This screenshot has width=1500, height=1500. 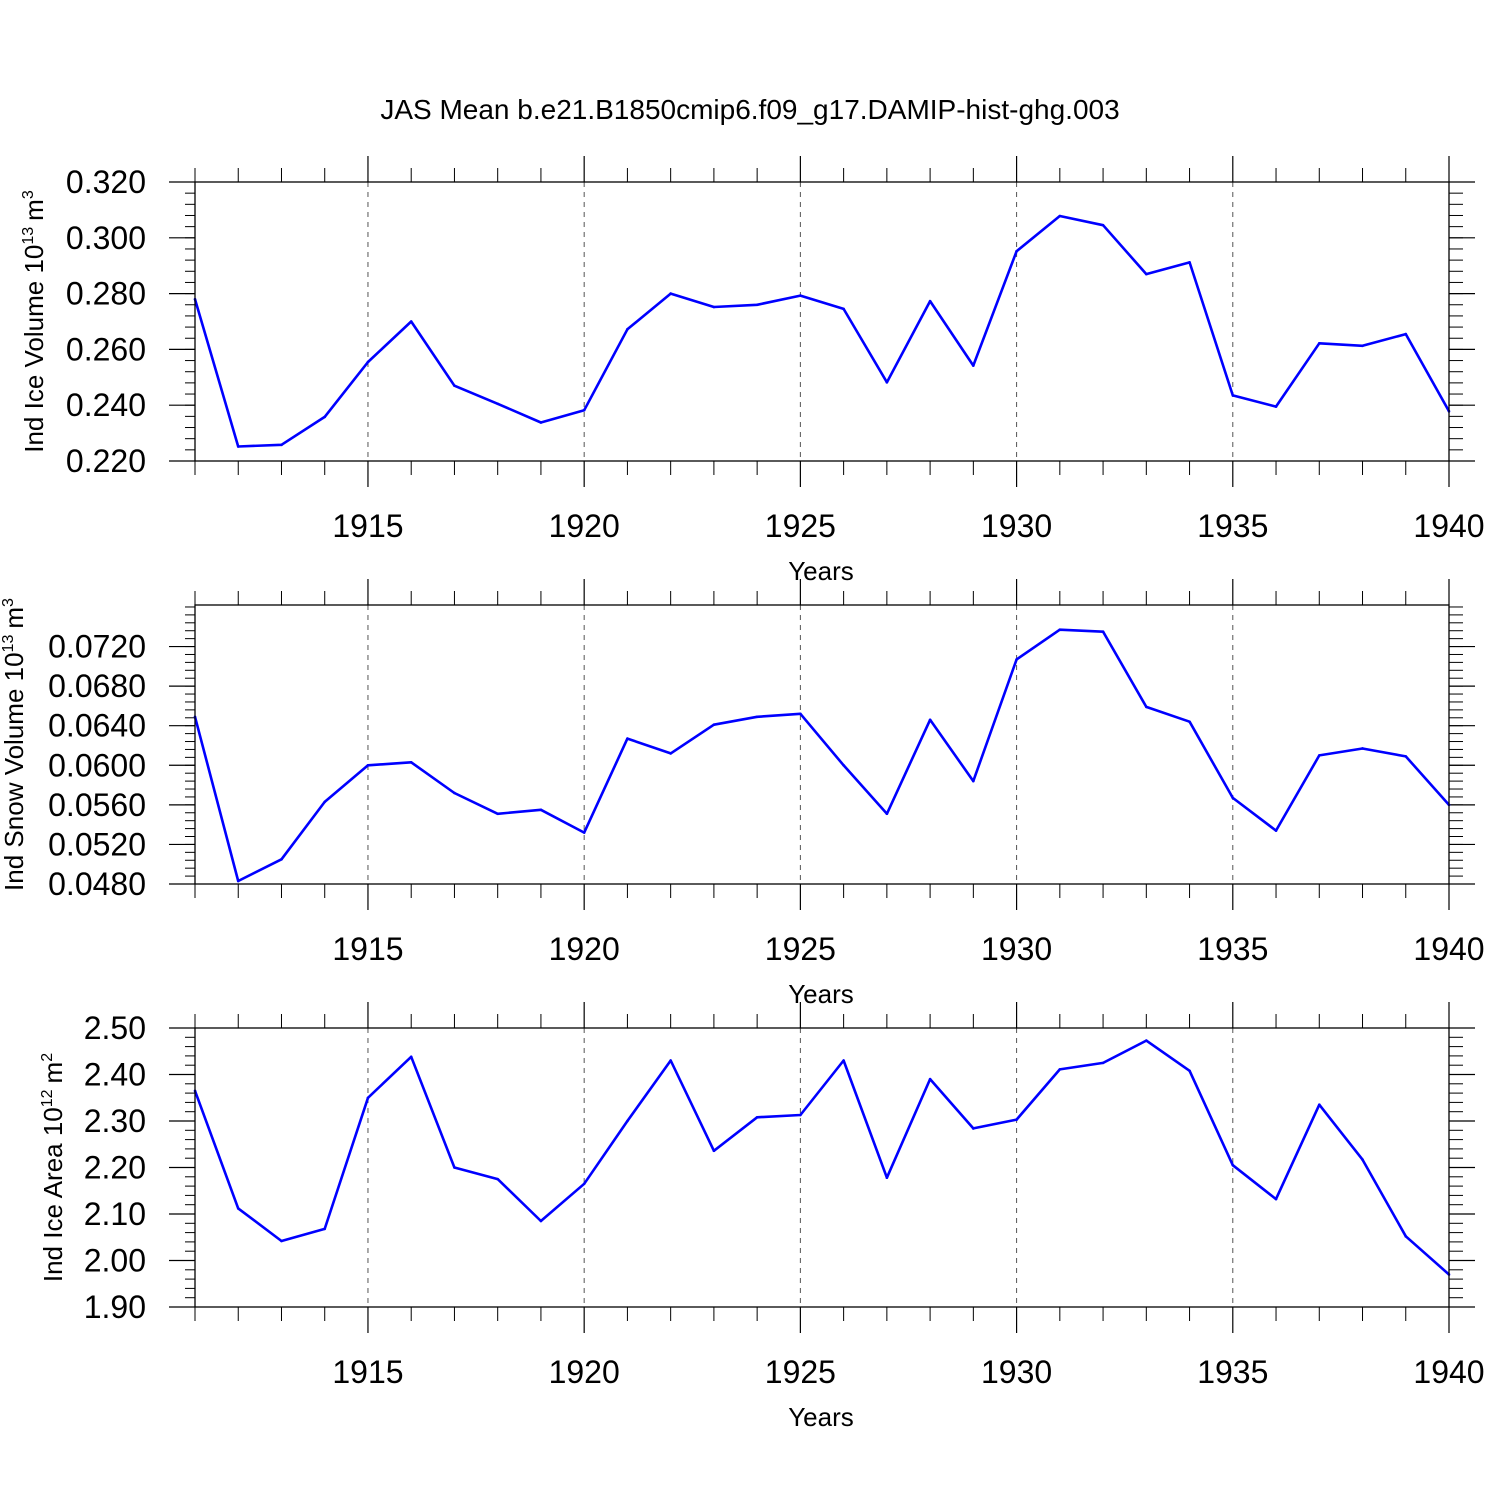 What do you see at coordinates (115, 1075) in the screenshot?
I see `y-tick-label: 2.40` at bounding box center [115, 1075].